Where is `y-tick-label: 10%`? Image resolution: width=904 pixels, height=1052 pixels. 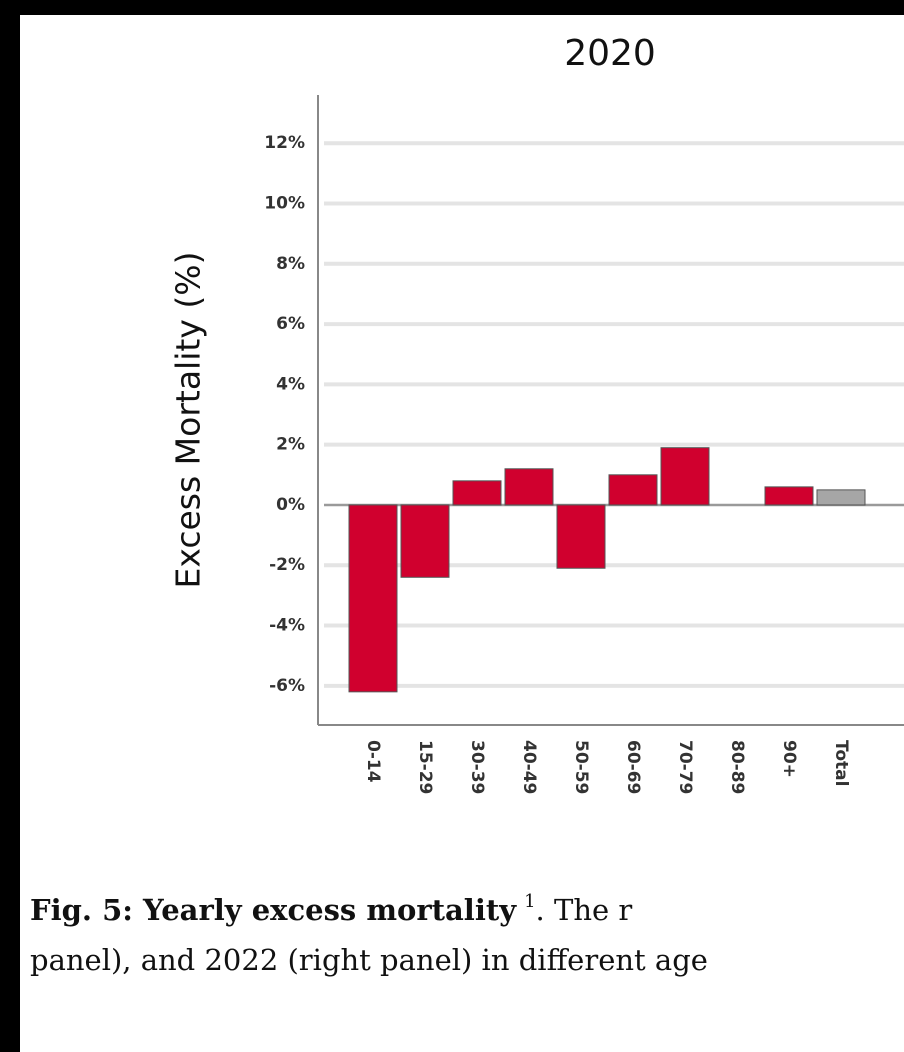 y-tick-label: 10% is located at coordinates (284, 204).